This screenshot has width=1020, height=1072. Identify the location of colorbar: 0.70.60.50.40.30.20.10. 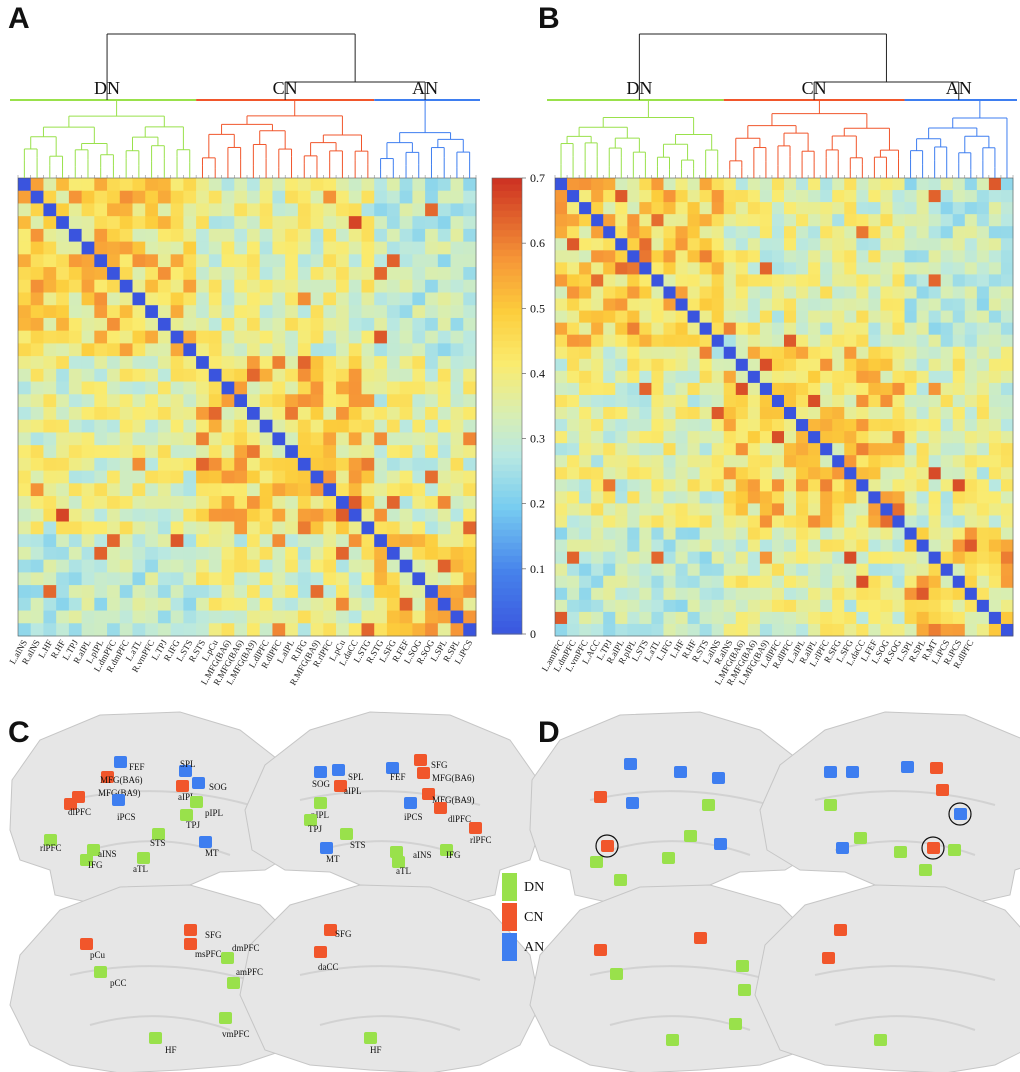
(518, 406).